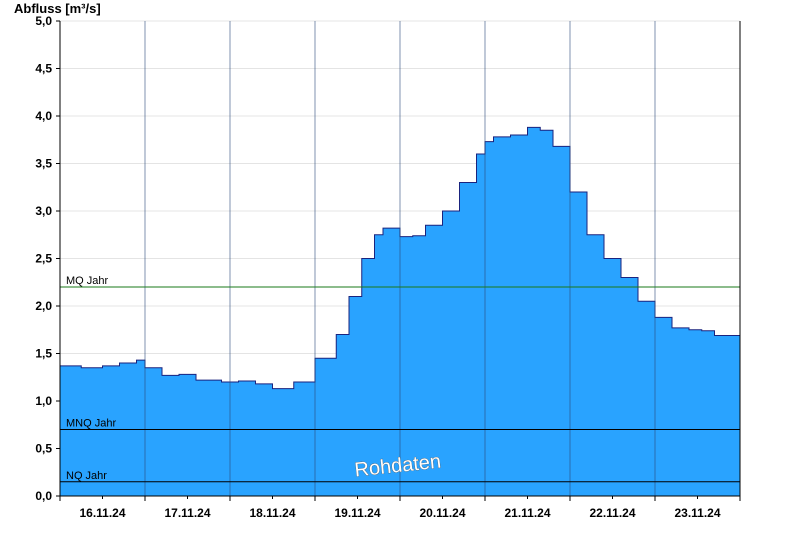  I want to click on x-tick-label: 17.11.24, so click(187, 513).